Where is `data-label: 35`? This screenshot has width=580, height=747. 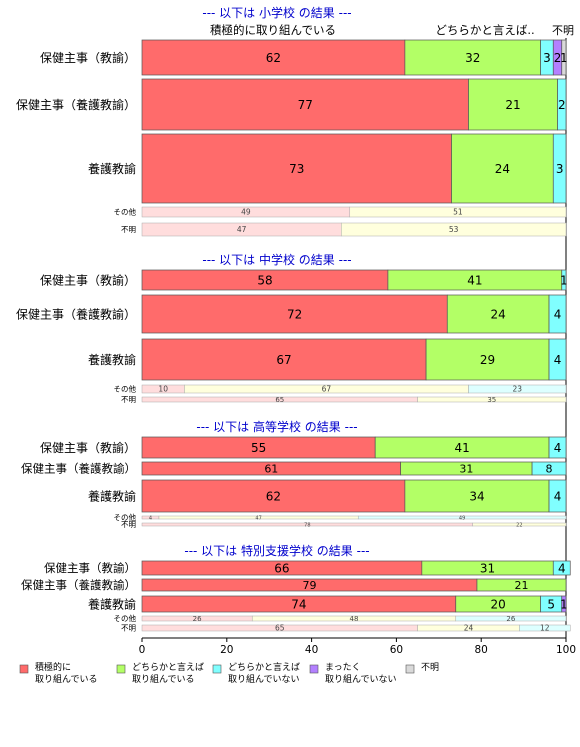
data-label: 35 is located at coordinates (491, 400).